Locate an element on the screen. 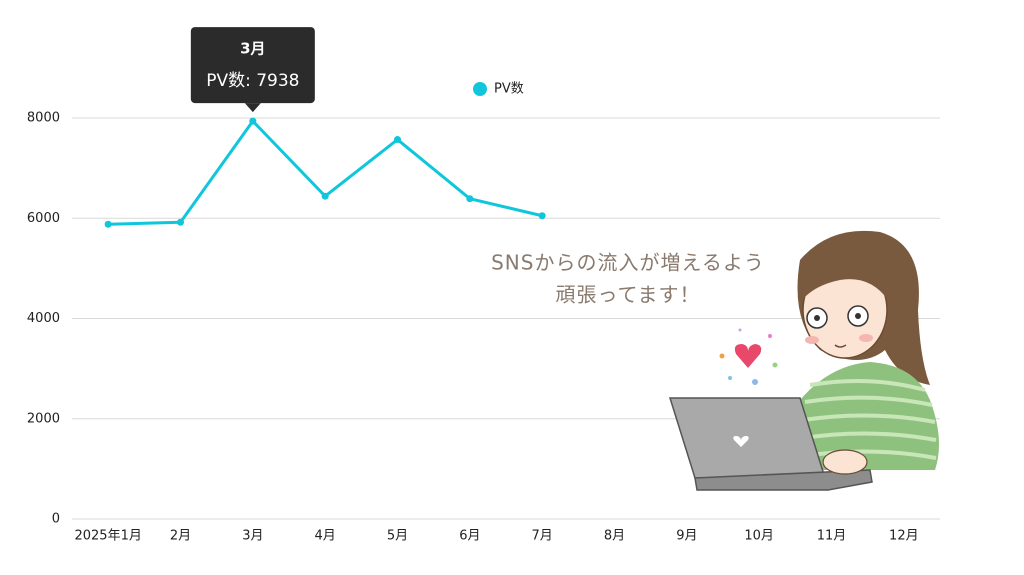  x-tick-label: 9月 is located at coordinates (686, 536).